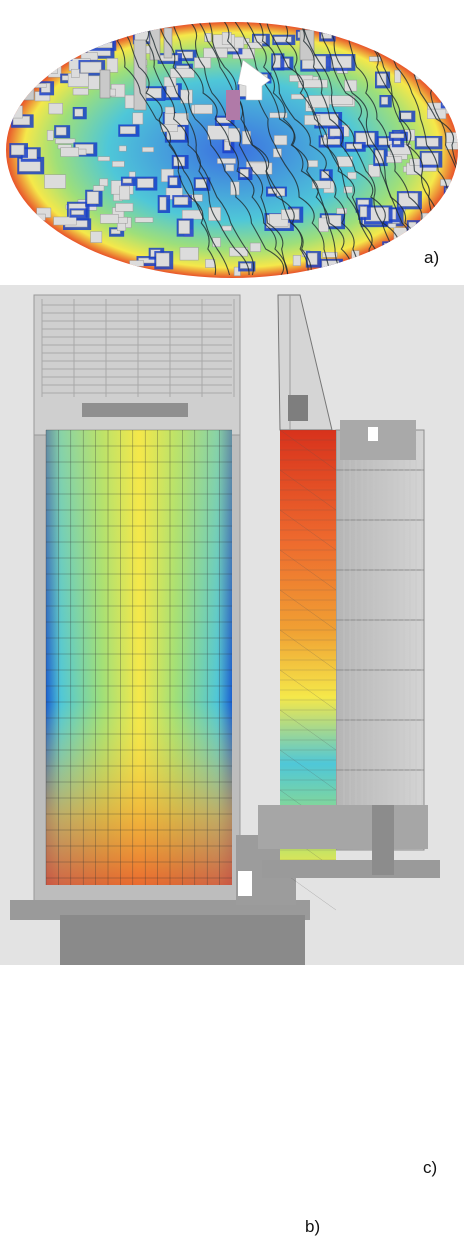 Image resolution: width=464 pixels, height=1237 pixels. I want to click on building-b-crown, so click(138, 348).